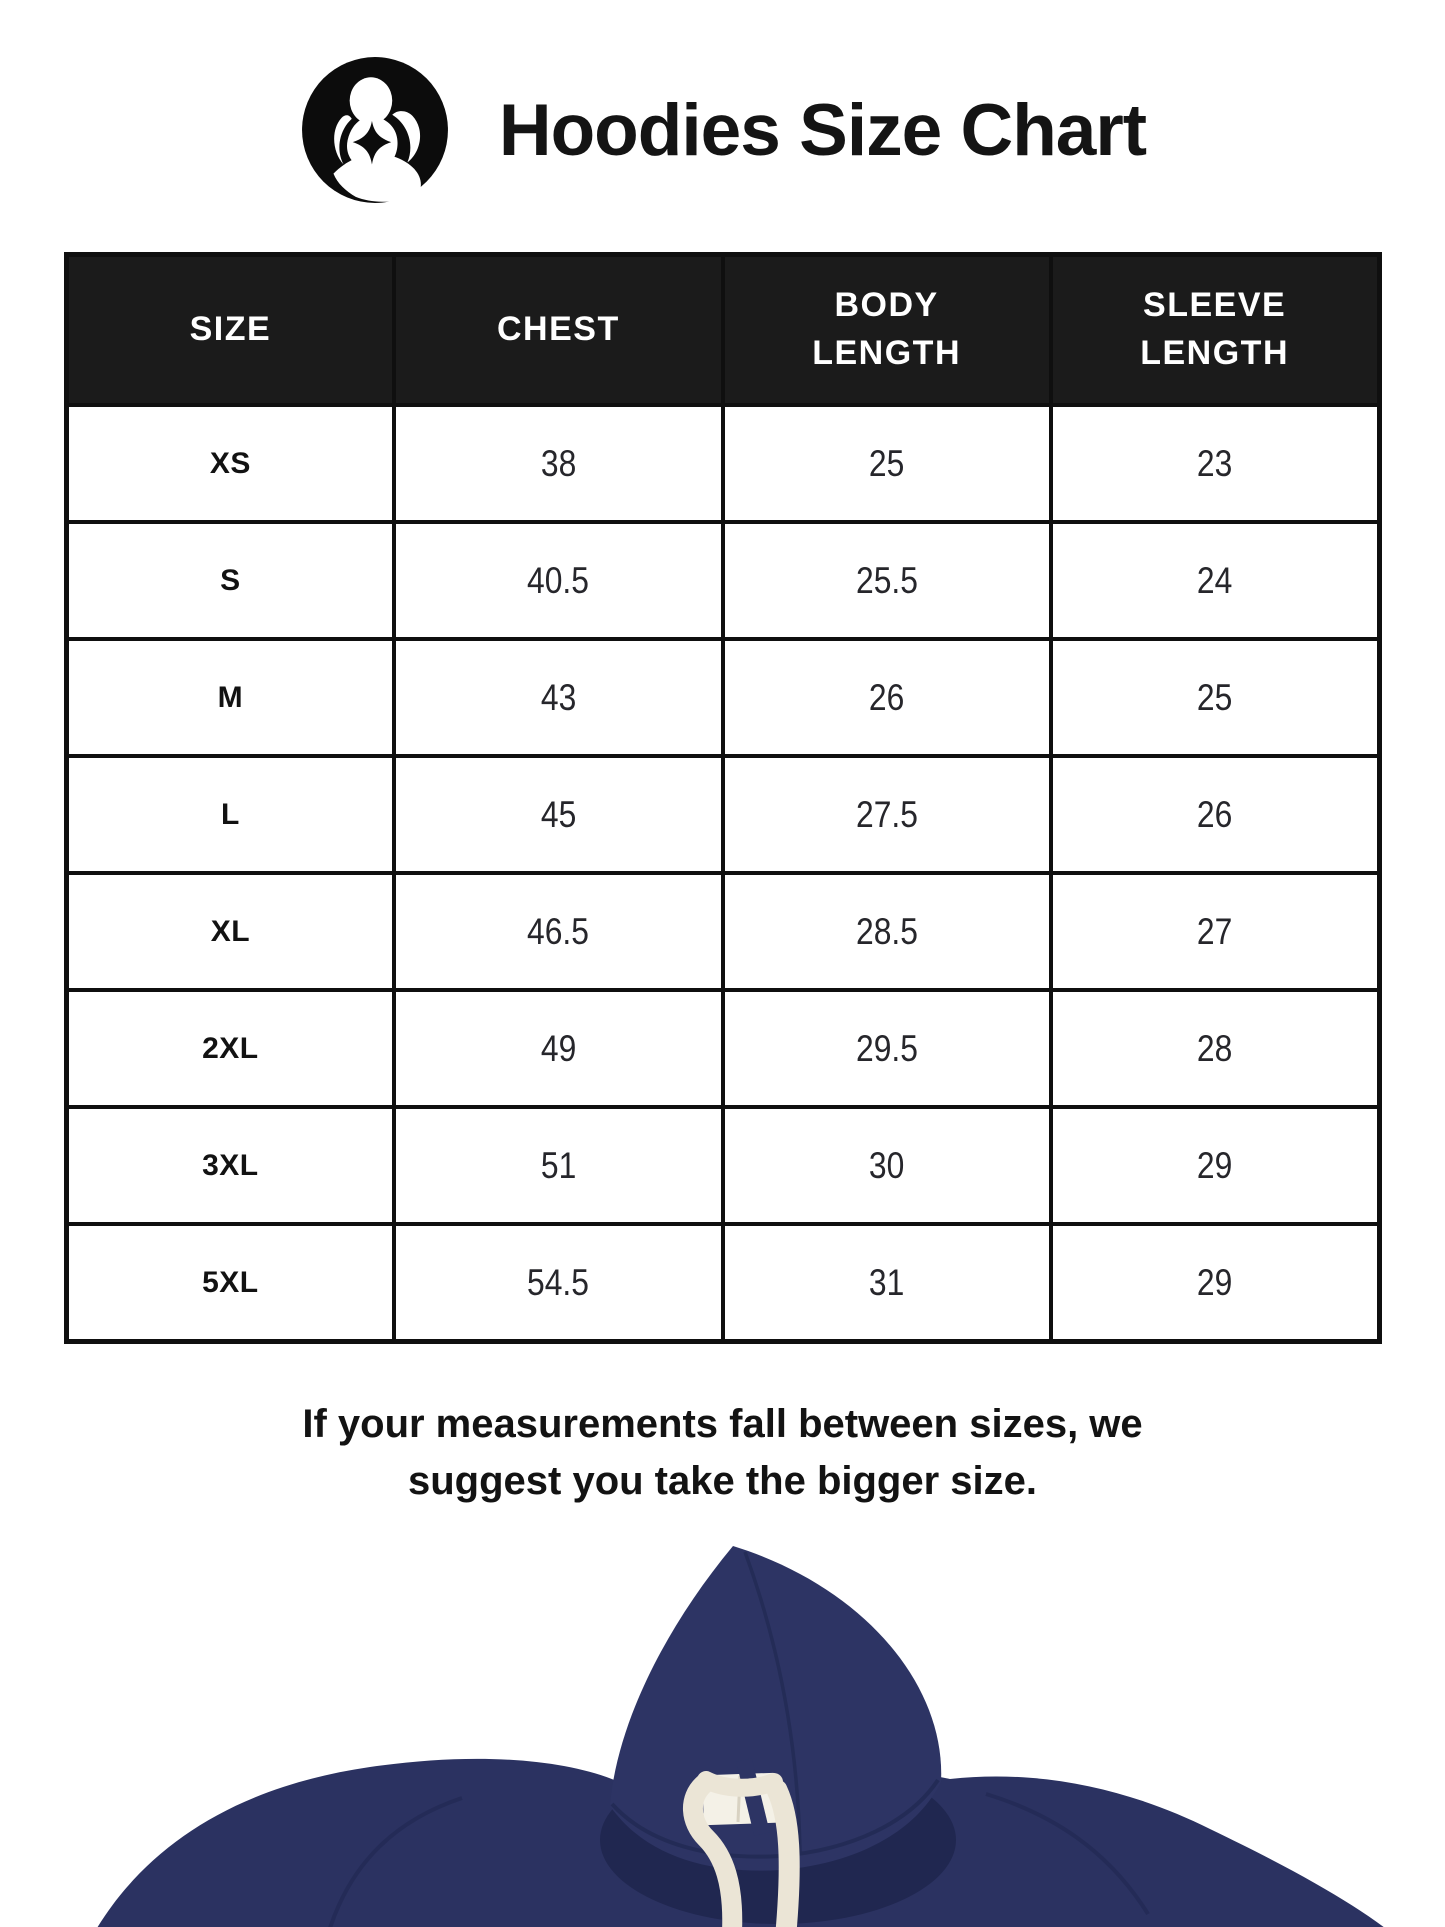  Describe the element at coordinates (230, 814) in the screenshot. I see `size-label: L` at that location.